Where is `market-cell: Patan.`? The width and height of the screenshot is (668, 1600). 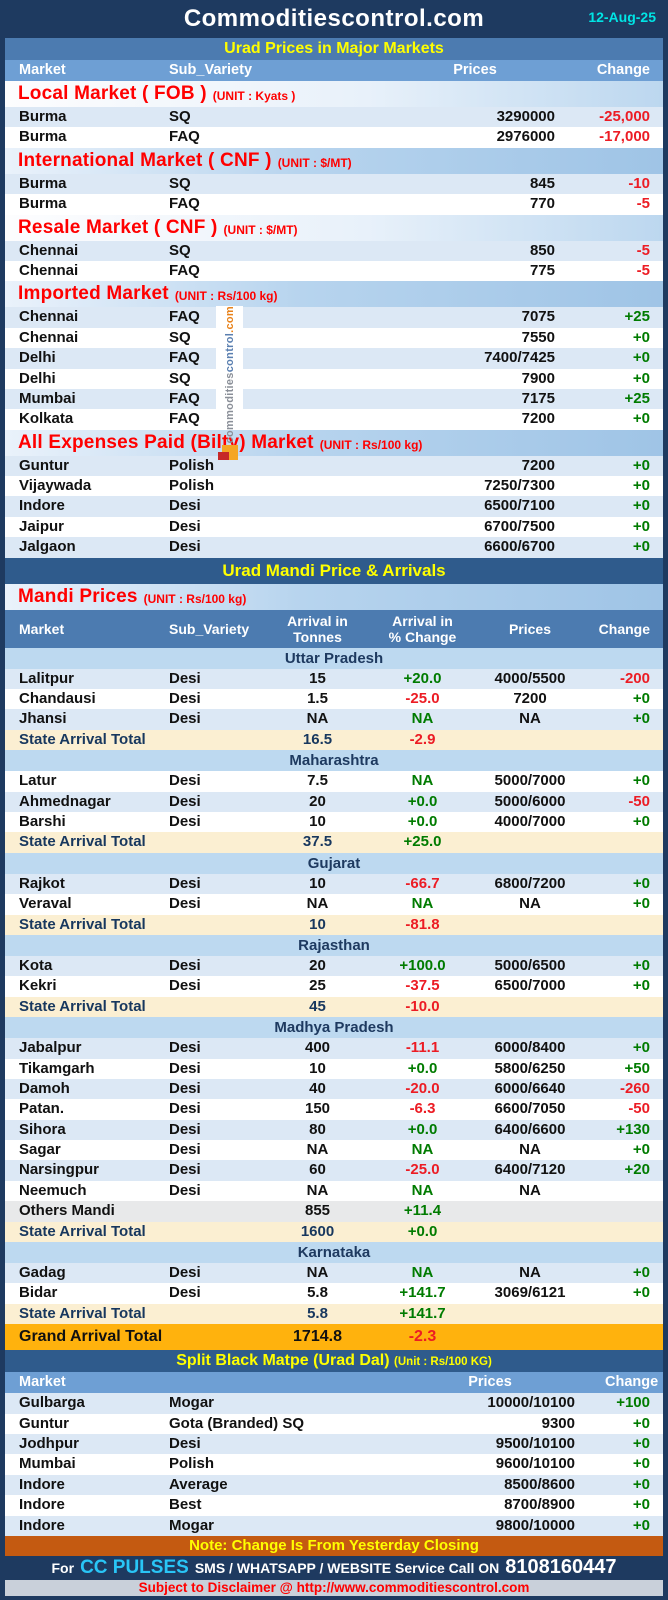
market-cell: Patan. is located at coordinates (42, 1109).